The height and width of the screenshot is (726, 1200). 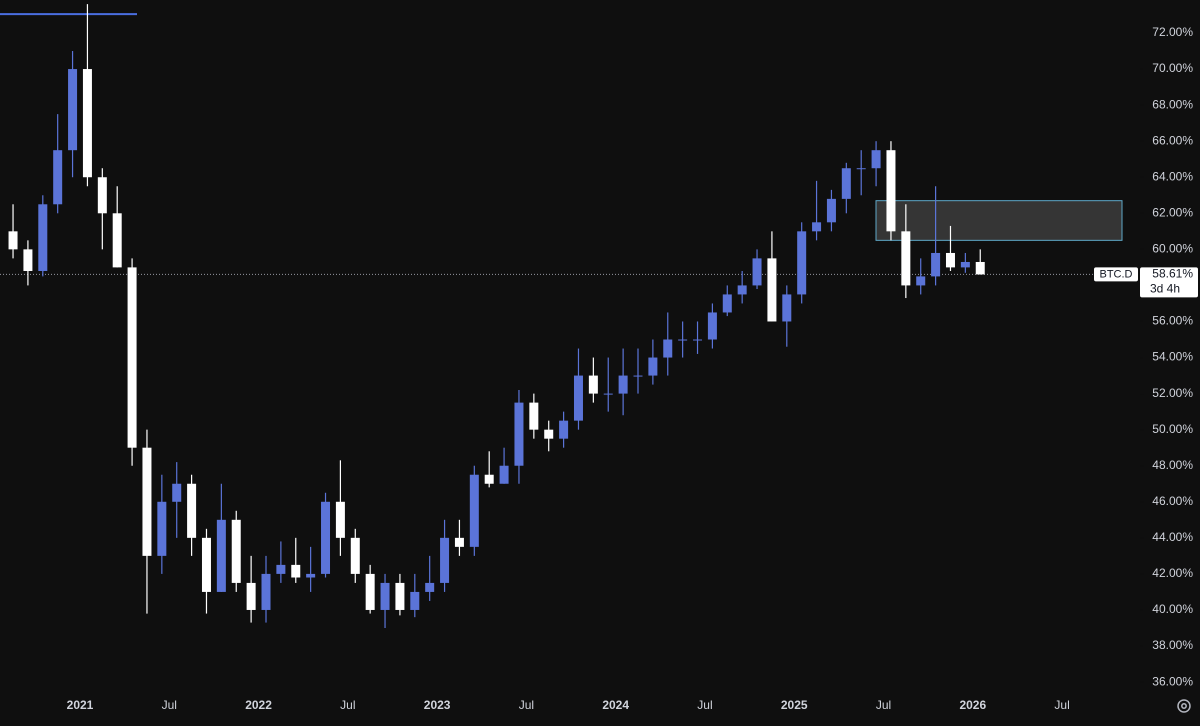 I want to click on y-tick-label: 64.00%, so click(x=1172, y=176).